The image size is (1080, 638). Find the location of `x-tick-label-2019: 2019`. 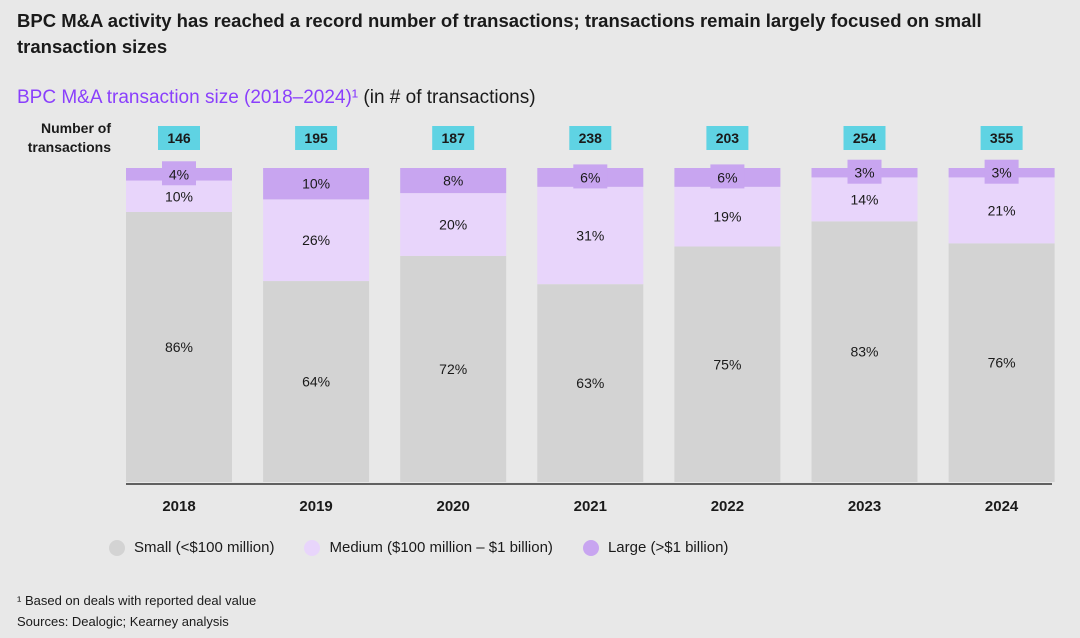

x-tick-label-2019: 2019 is located at coordinates (315, 506).